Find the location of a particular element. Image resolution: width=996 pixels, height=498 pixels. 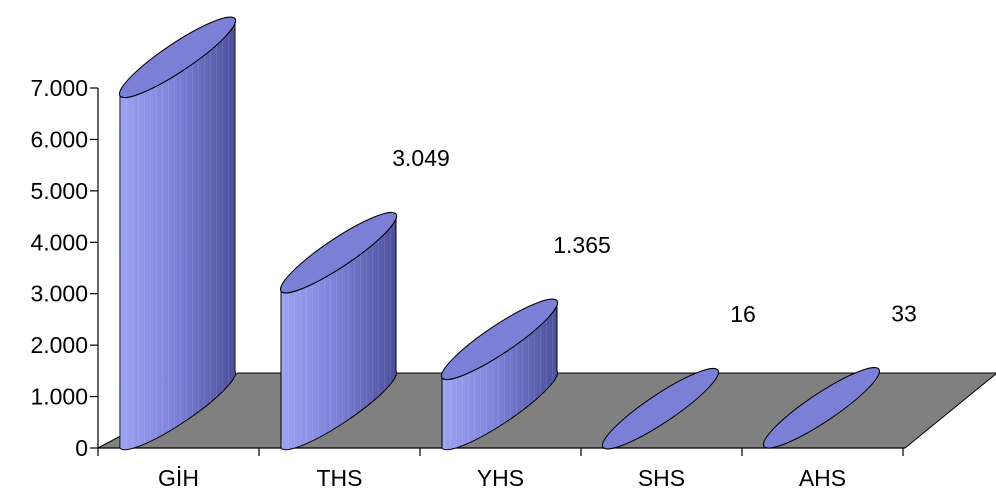

bar-AHS is located at coordinates (821, 408).